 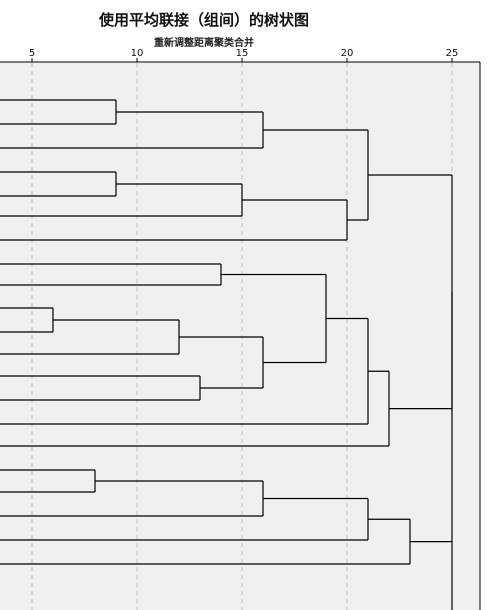 I want to click on x-tick-label: 25, so click(x=452, y=53).